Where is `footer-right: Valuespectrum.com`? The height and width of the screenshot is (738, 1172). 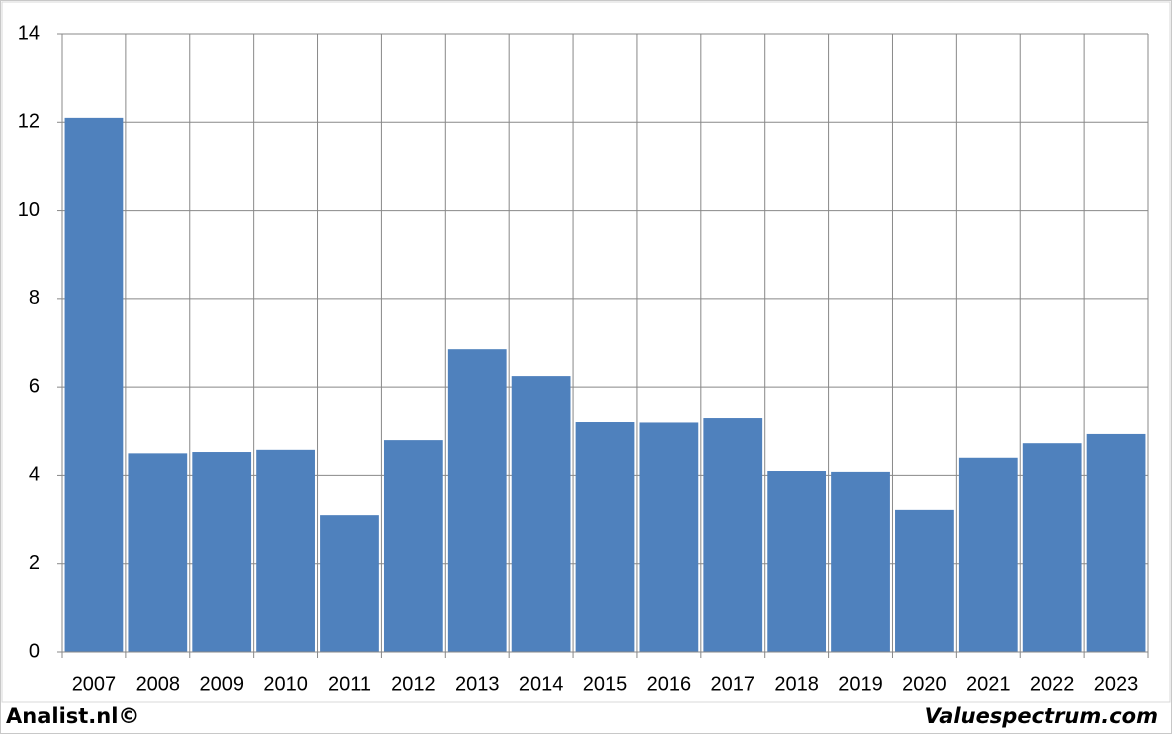
footer-right: Valuespectrum.com is located at coordinates (1041, 716).